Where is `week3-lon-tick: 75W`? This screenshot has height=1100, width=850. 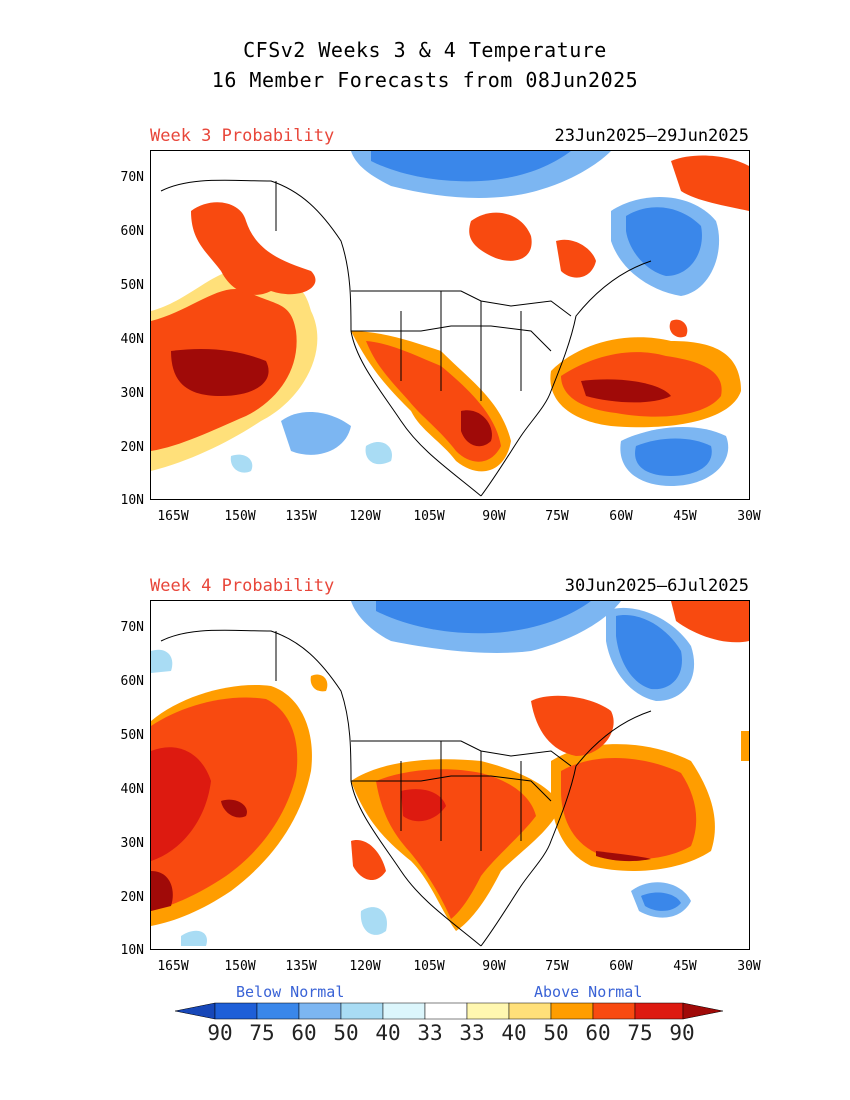
week3-lon-tick: 75W is located at coordinates (557, 516).